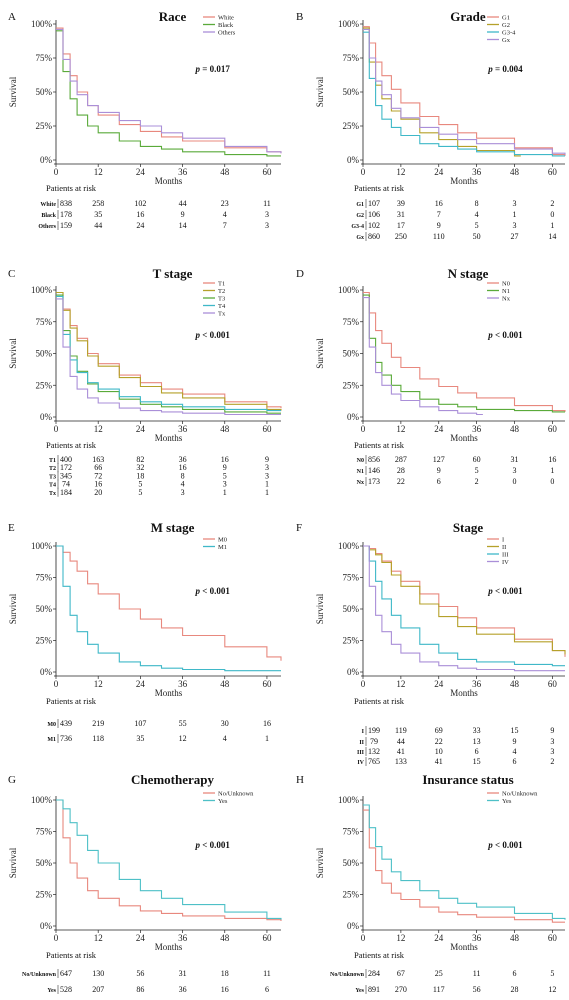  Describe the element at coordinates (400, 938) in the screenshot. I see `x-tick-label: 12` at that location.